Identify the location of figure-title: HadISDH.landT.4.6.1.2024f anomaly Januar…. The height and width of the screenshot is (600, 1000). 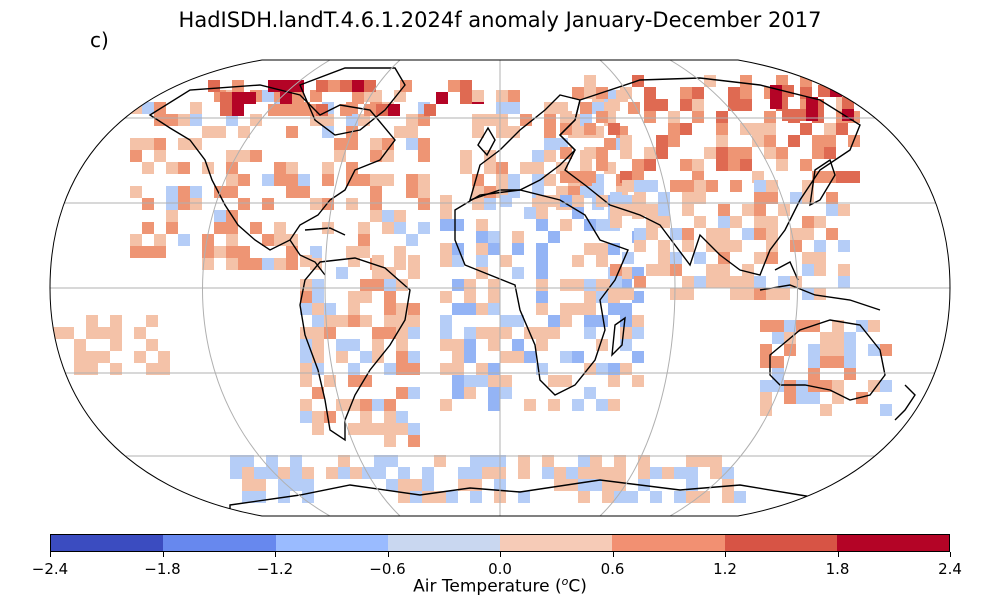
(500, 20).